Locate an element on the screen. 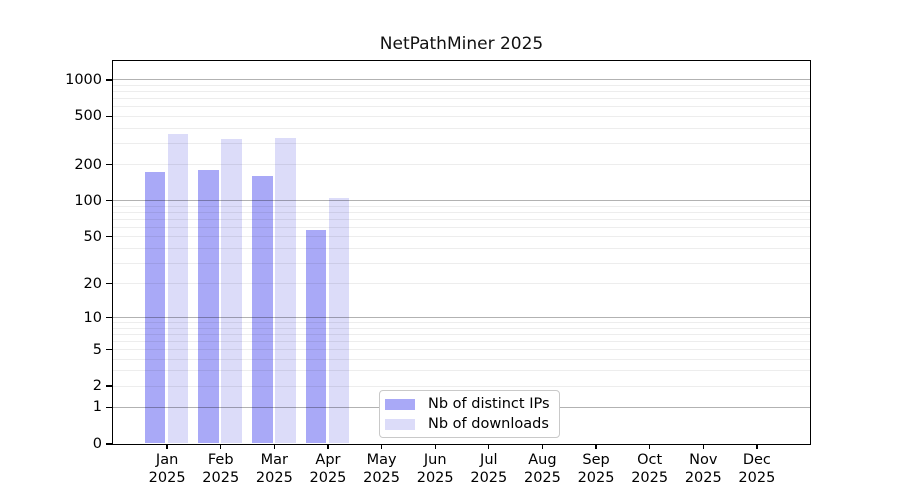  x-tick-label: Nov 2025 is located at coordinates (703, 469).